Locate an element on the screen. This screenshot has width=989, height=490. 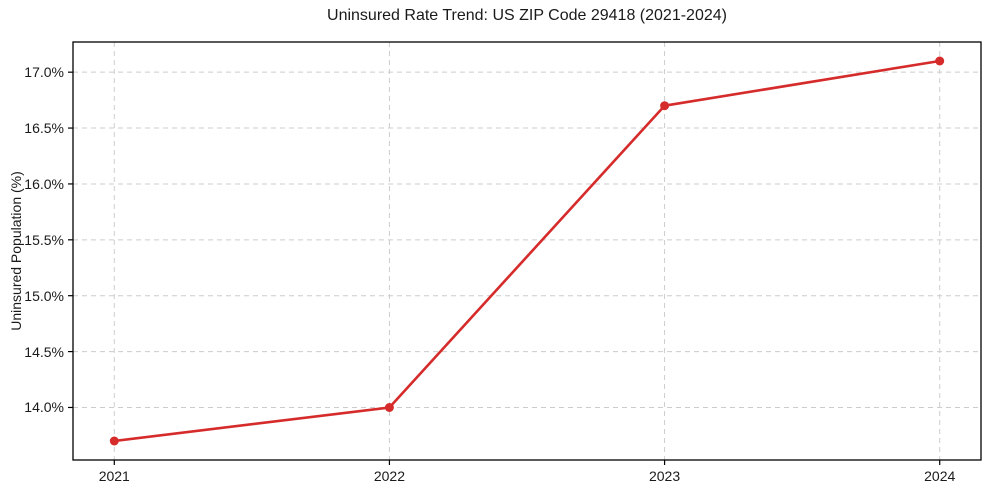
x-tick-label: 2024 is located at coordinates (940, 476).